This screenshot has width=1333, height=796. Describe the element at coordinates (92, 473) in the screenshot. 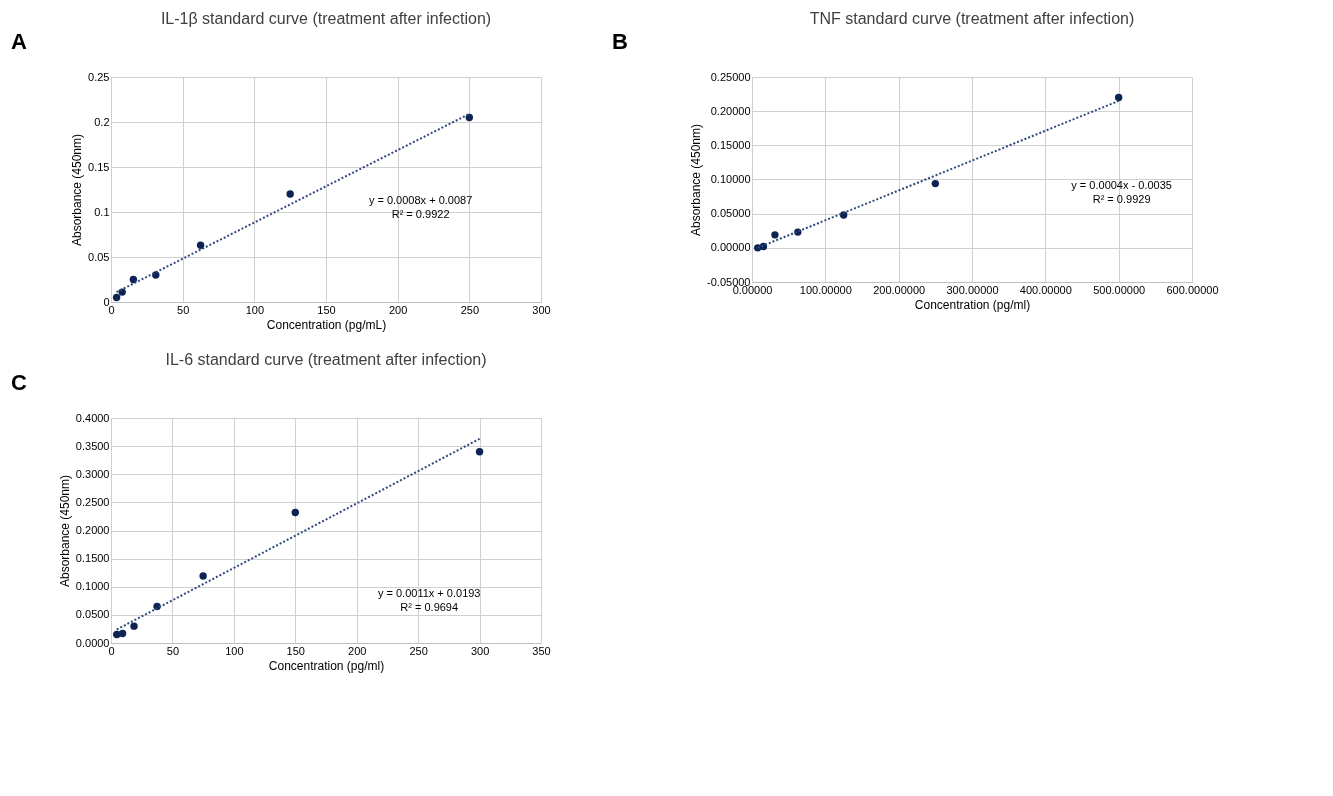

I see `y-tick-label: 0.3000` at that location.